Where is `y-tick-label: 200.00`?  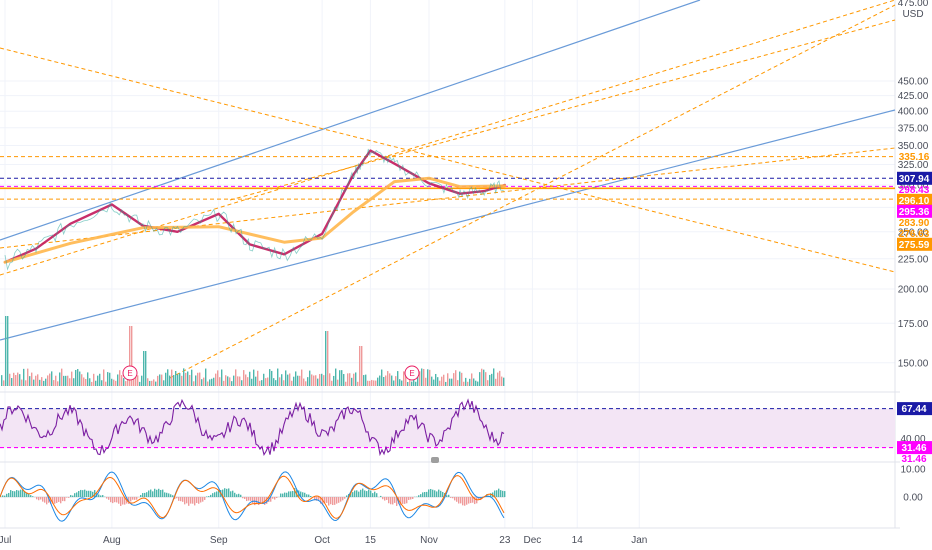 y-tick-label: 200.00 is located at coordinates (913, 290).